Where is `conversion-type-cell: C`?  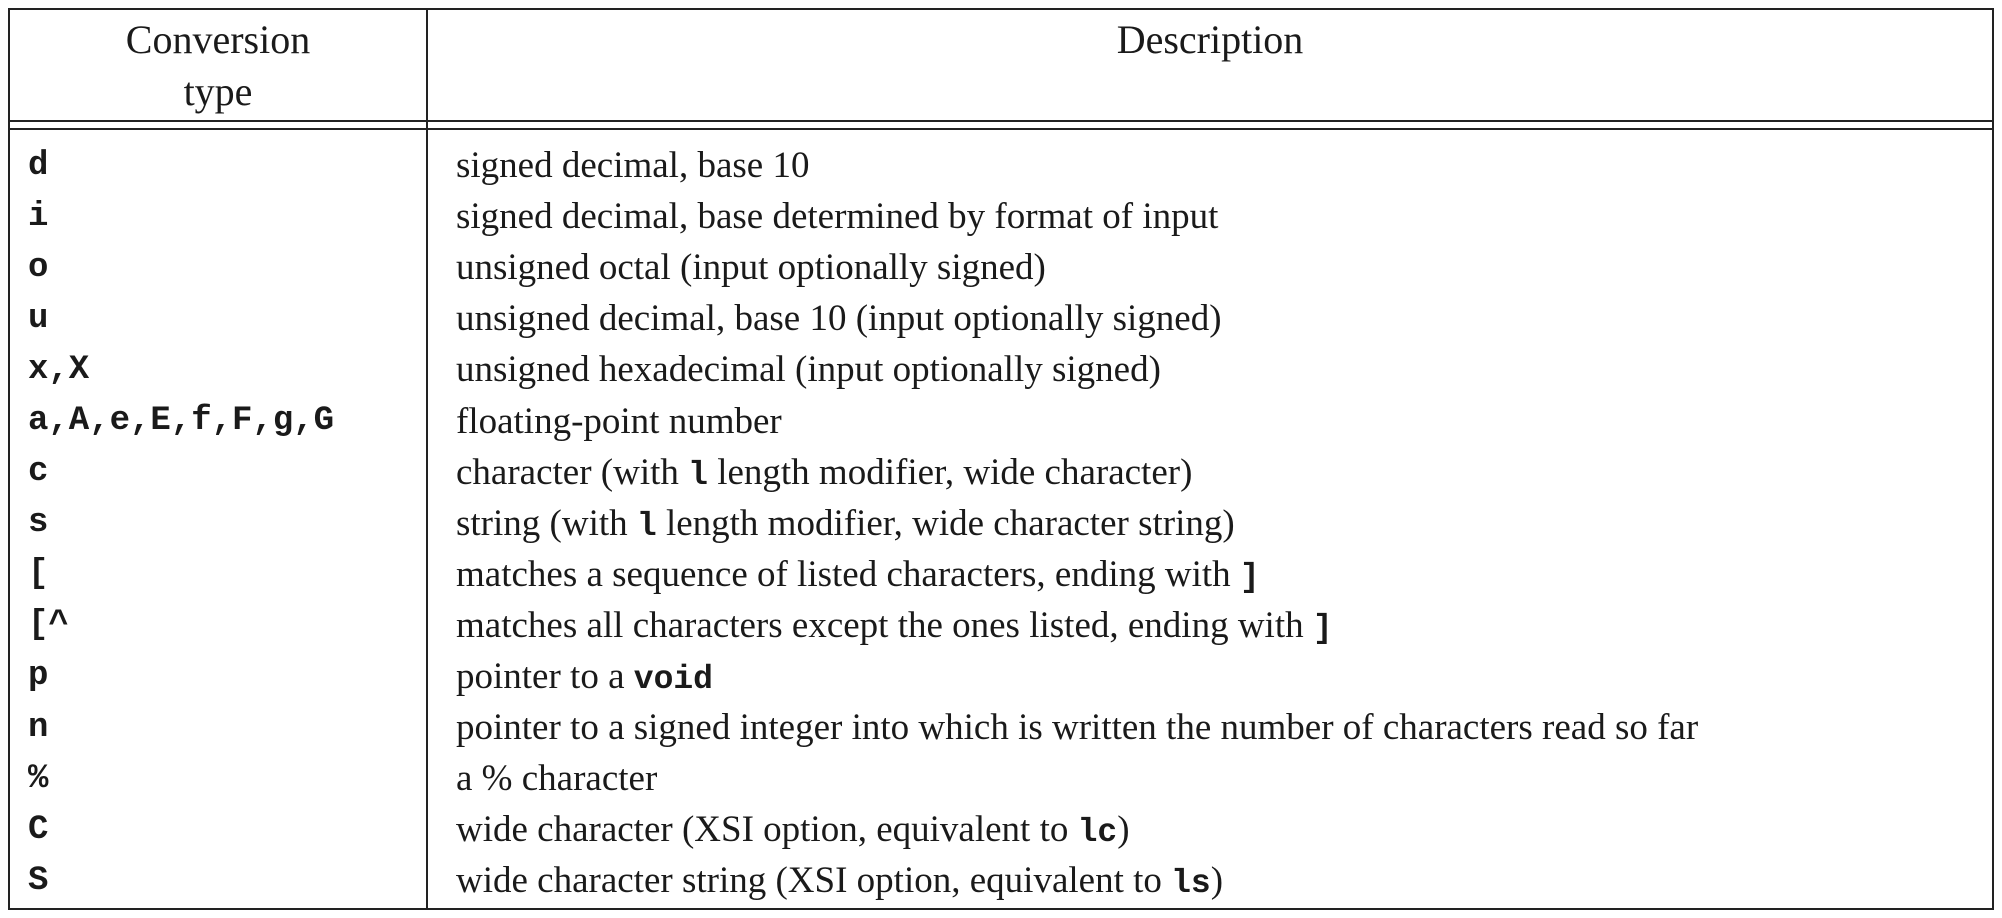
conversion-type-cell: C is located at coordinates (38, 829).